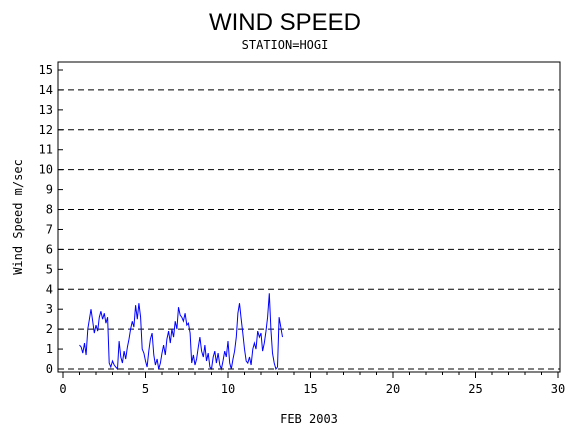 The image size is (570, 430). I want to click on chart-title: WIND SPEED, so click(285, 22).